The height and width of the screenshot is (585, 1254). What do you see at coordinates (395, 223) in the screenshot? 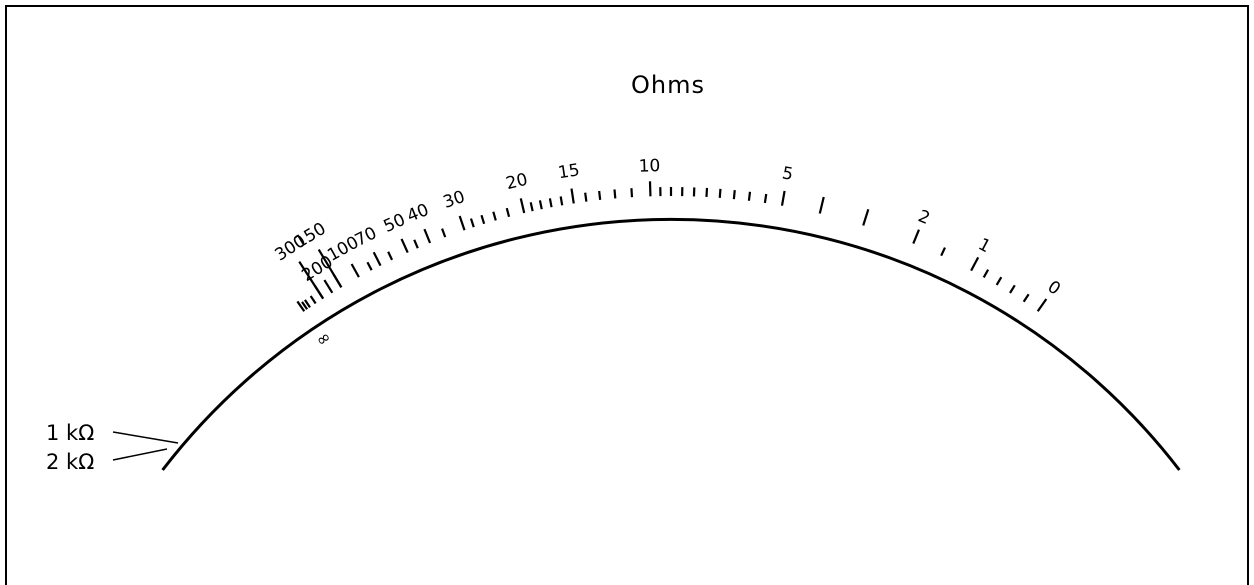
I see `label-50: 50` at bounding box center [395, 223].